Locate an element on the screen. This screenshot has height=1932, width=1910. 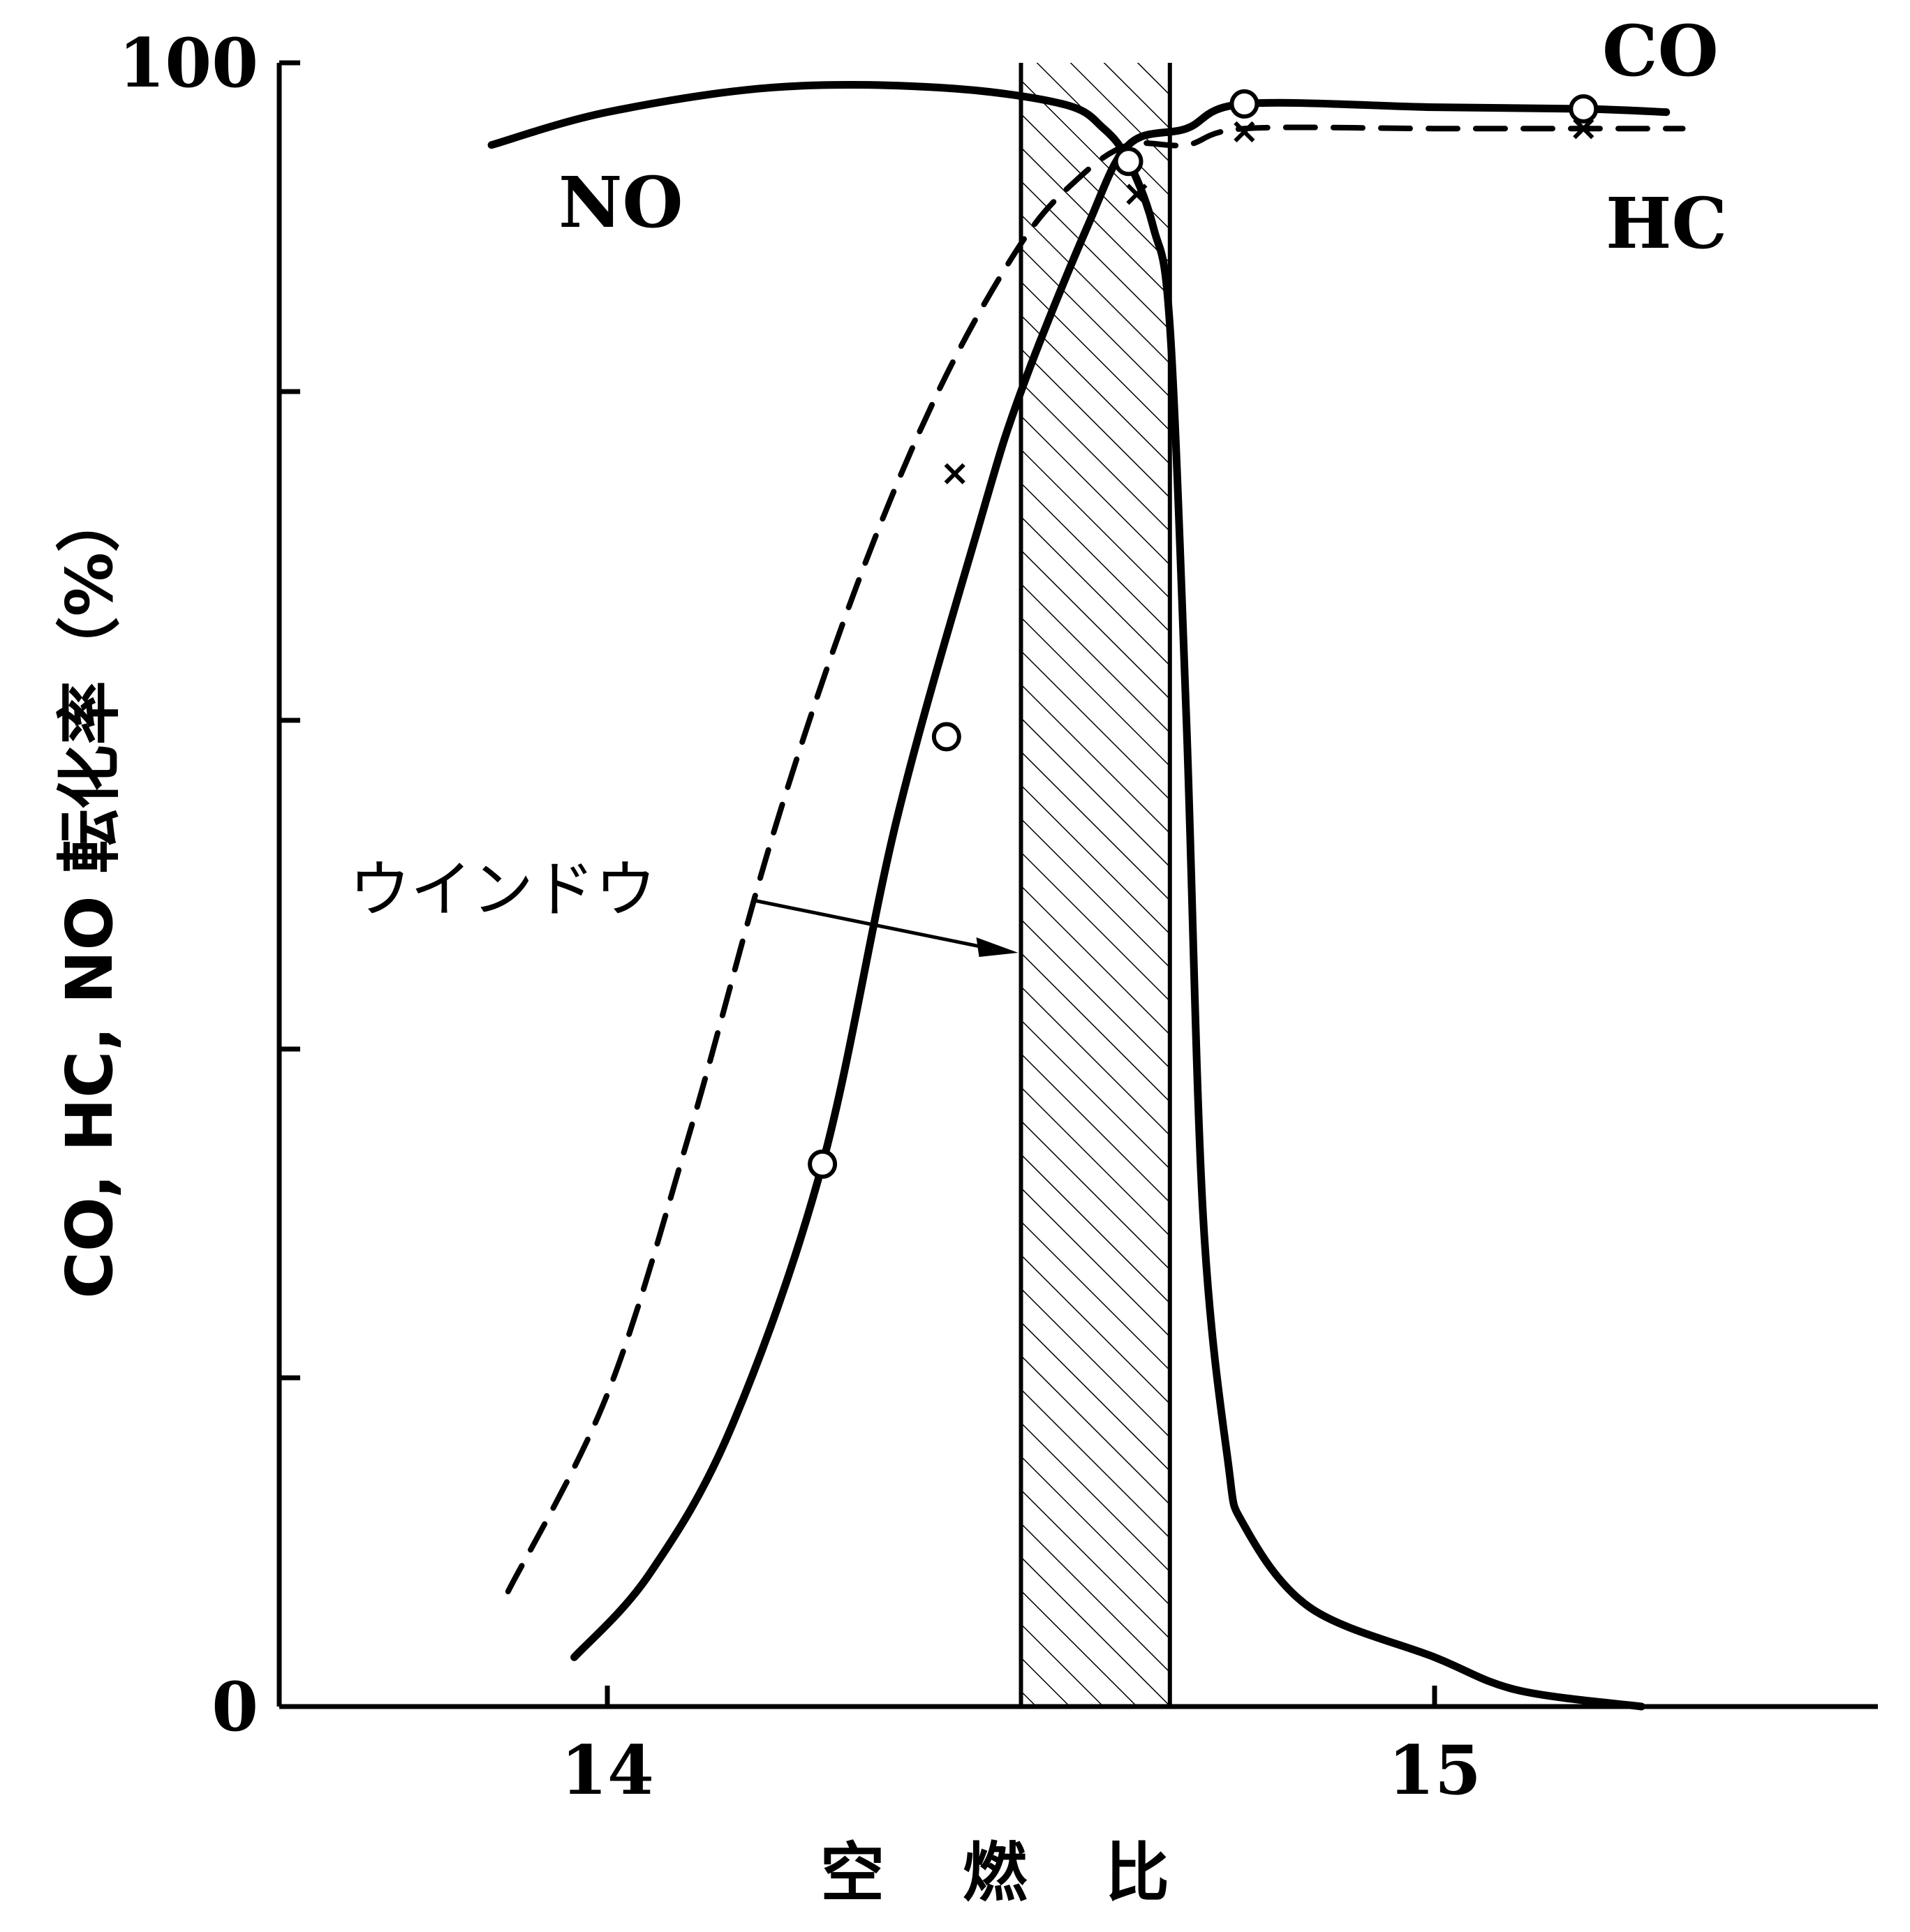
series-label-no: NO is located at coordinates (620, 202).